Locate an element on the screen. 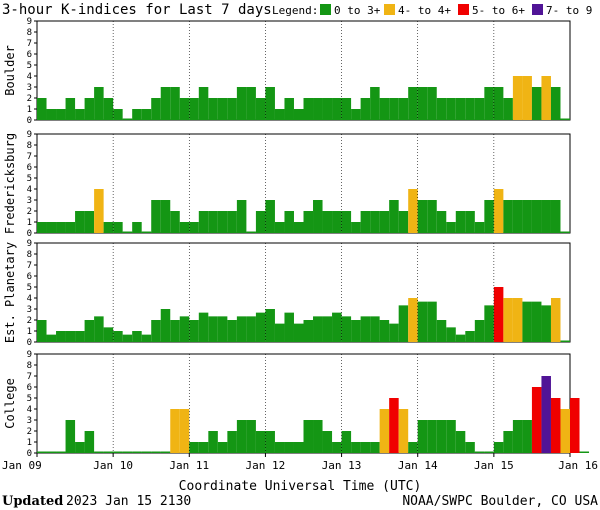 Image resolution: width=600 pixels, height=510 pixels. legend-item-label: 7- to 9 is located at coordinates (569, 10).